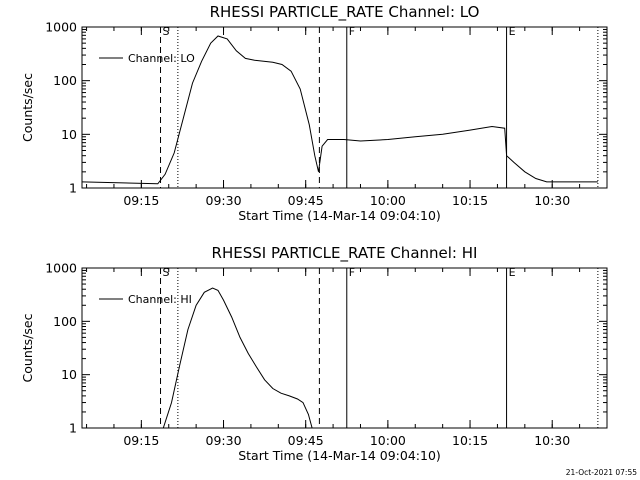 This screenshot has height=480, width=640. Describe the element at coordinates (345, 253) in the screenshot. I see `chart-title: RHESSI PARTICLE_RATE Channel: HI` at that location.